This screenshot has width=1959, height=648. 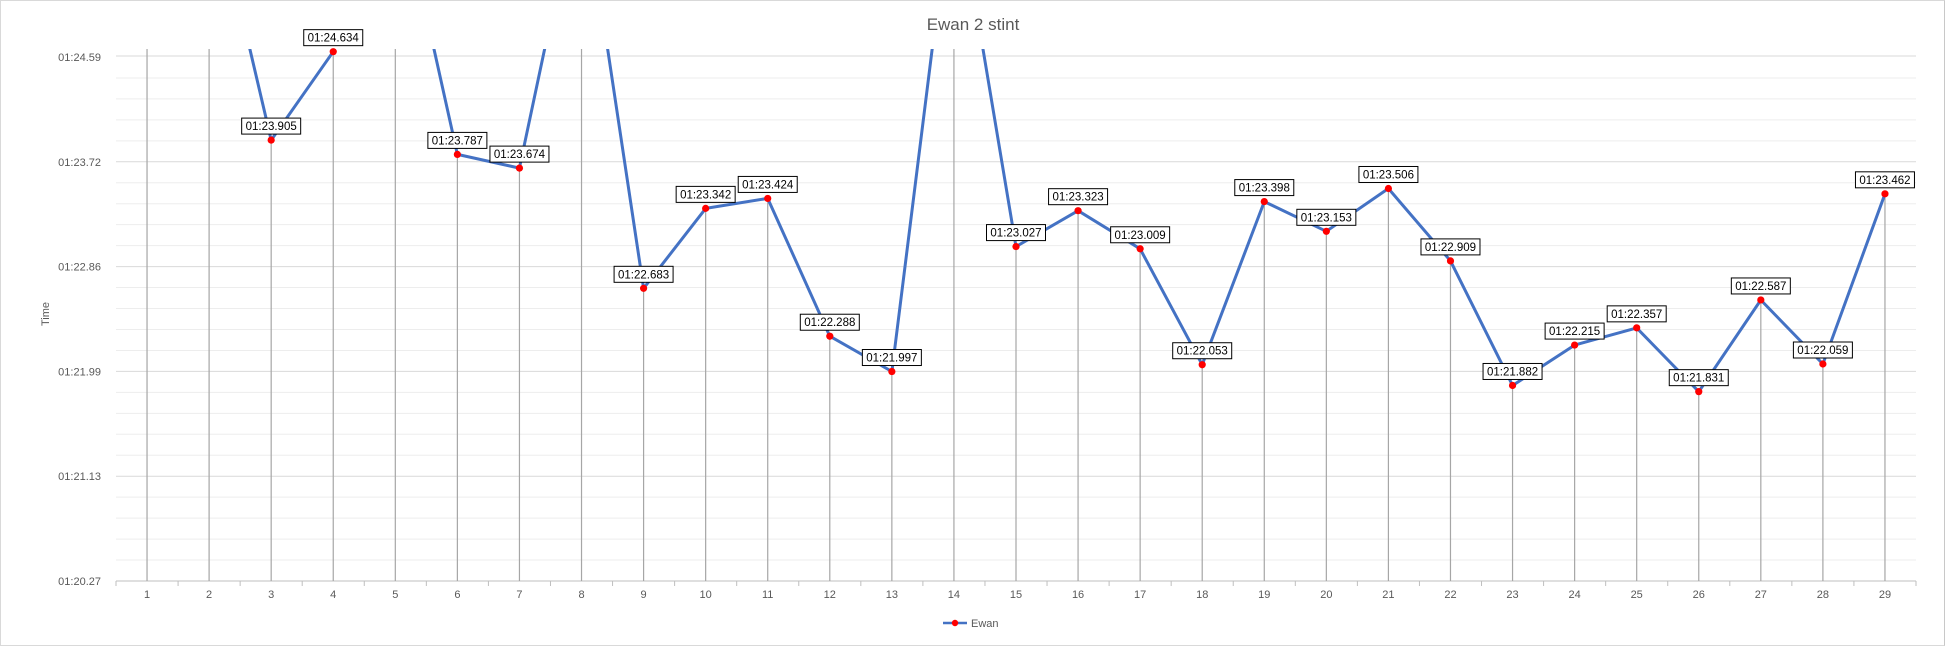 What do you see at coordinates (1326, 595) in the screenshot?
I see `x-tick-label: 20` at bounding box center [1326, 595].